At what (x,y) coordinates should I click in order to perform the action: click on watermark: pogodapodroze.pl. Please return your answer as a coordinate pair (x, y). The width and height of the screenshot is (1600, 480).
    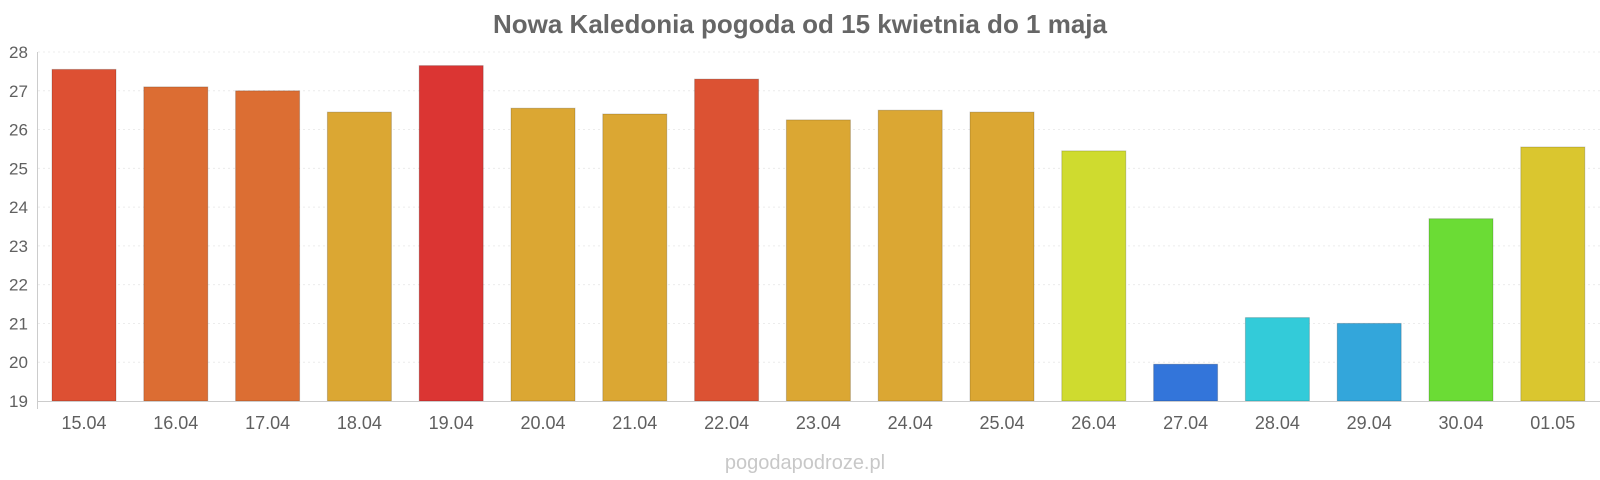
    Looking at the image, I should click on (805, 463).